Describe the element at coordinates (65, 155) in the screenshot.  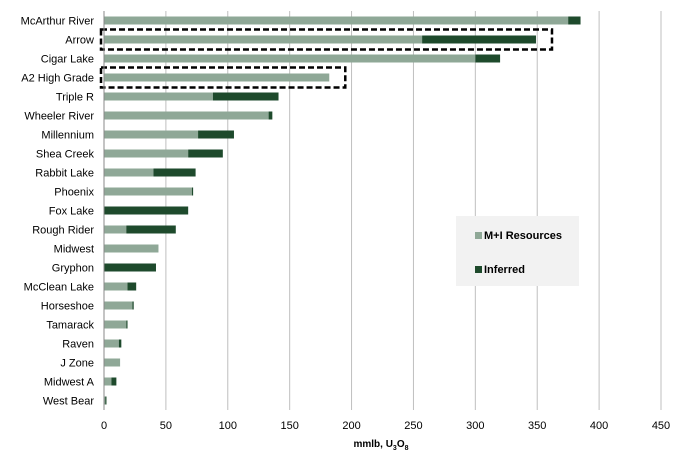
I see `category-label: Shea Creek` at that location.